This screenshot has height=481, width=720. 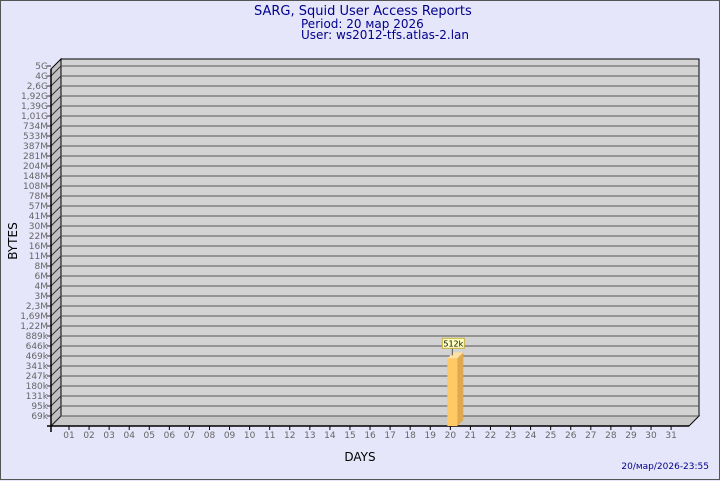 I want to click on x-tick-label: 25, so click(x=550, y=436).